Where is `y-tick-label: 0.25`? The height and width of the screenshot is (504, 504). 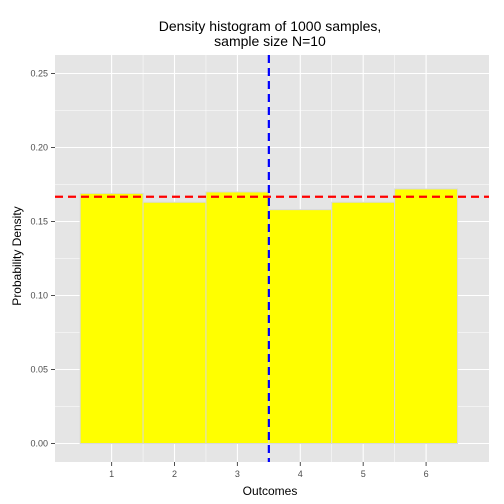 y-tick-label: 0.25 is located at coordinates (39, 74).